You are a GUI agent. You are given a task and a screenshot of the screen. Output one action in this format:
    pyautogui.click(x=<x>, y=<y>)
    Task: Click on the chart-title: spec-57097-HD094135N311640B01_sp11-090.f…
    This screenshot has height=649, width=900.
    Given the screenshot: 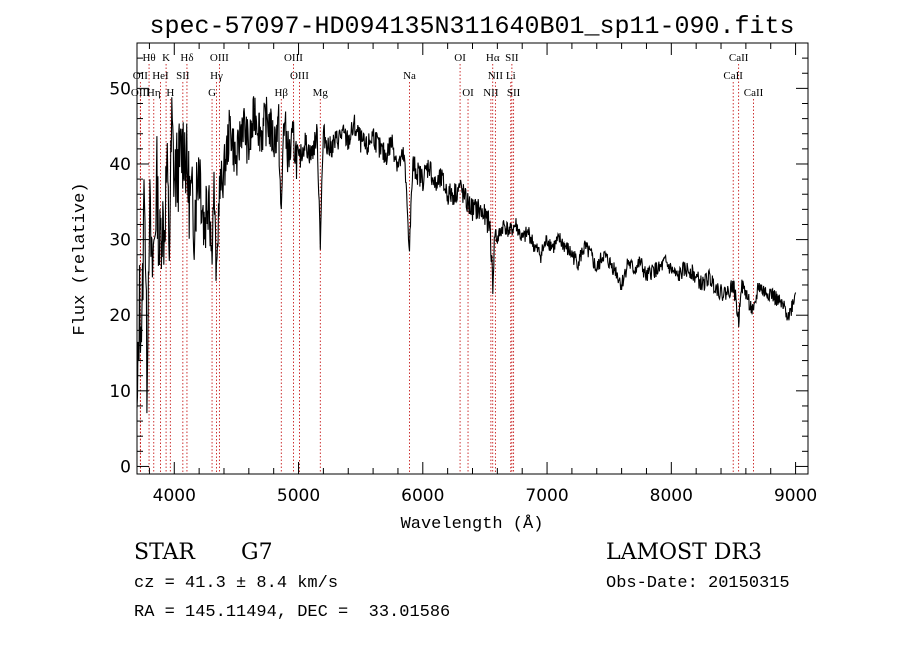 What is the action you would take?
    pyautogui.click(x=471, y=26)
    